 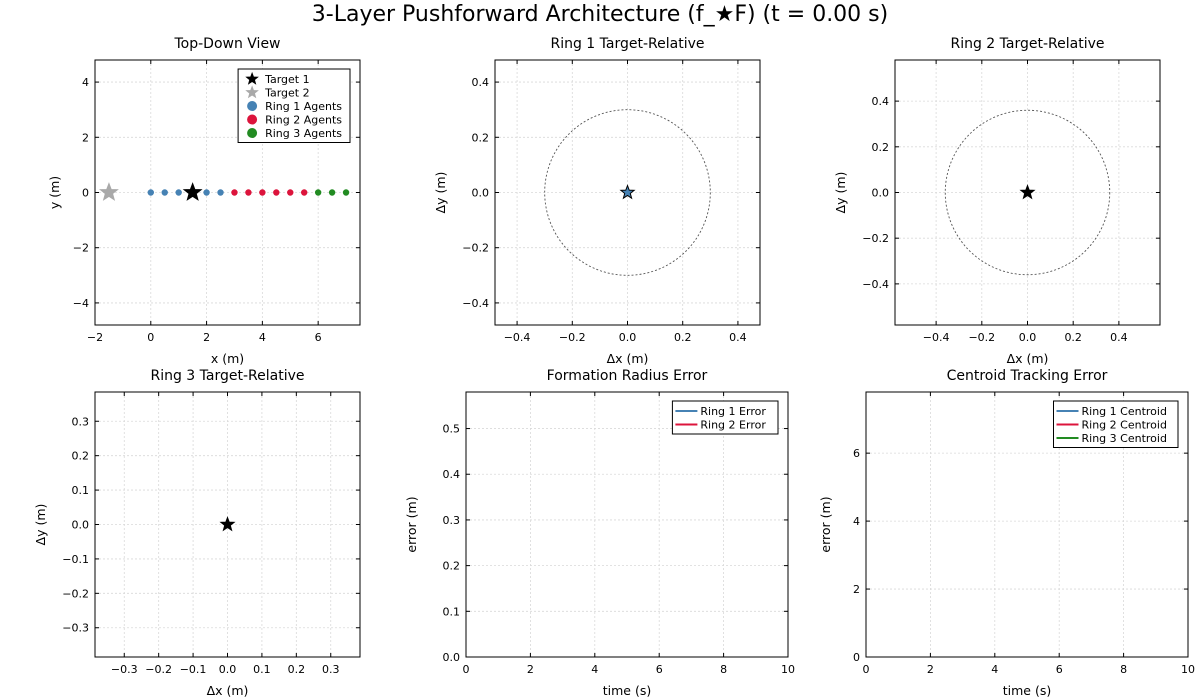 What do you see at coordinates (733, 425) in the screenshot?
I see `legend-label: Ring 2 Error` at bounding box center [733, 425].